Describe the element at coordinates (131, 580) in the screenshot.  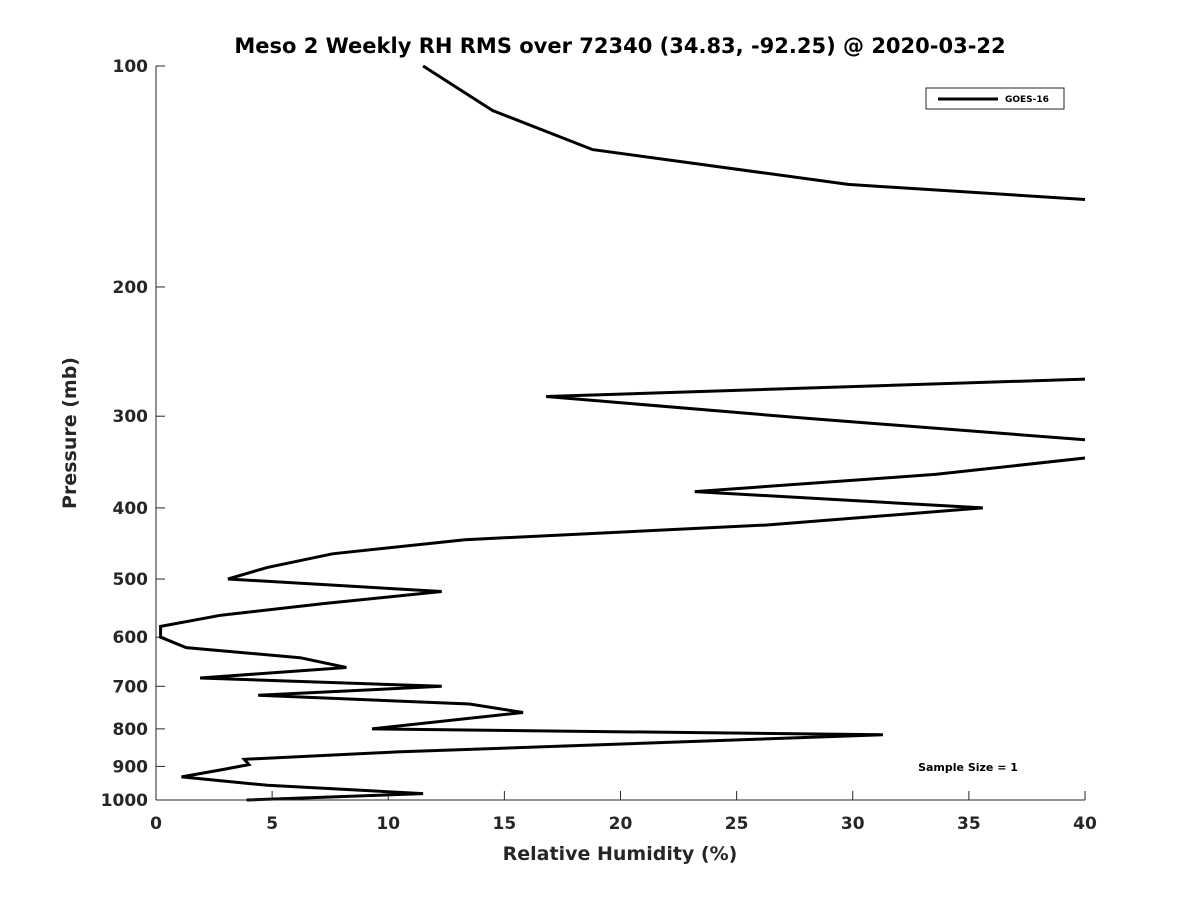
I see `y-tick-label: 500` at that location.